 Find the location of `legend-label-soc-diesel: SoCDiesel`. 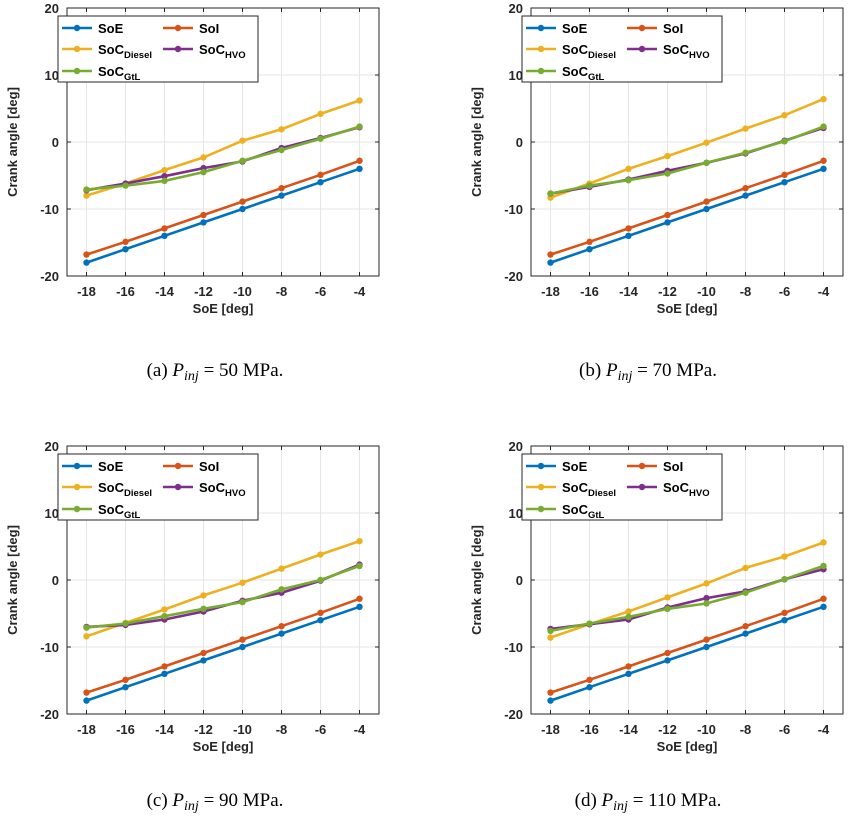

legend-label-soc-diesel: SoCDiesel is located at coordinates (125, 51).